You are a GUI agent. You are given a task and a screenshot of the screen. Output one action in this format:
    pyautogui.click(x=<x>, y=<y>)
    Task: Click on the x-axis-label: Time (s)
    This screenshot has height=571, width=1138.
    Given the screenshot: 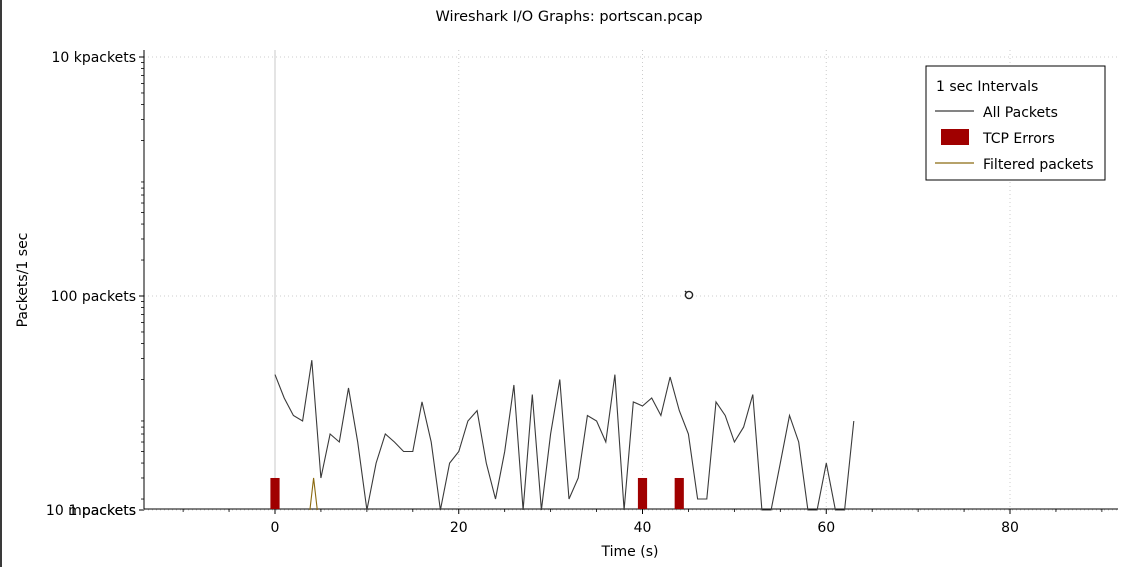 What is the action you would take?
    pyautogui.click(x=630, y=552)
    